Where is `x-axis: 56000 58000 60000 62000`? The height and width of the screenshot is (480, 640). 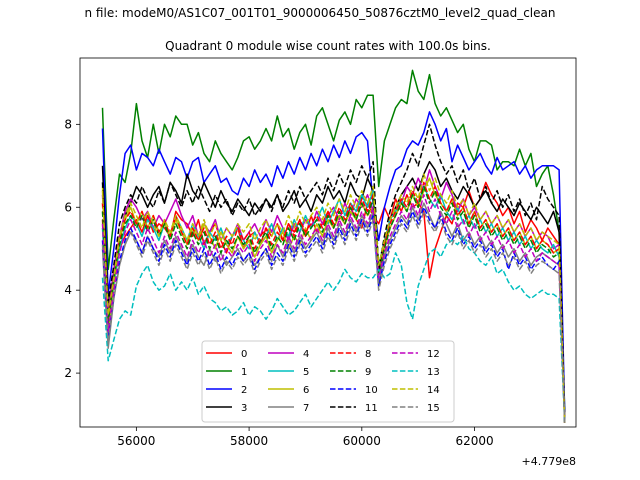 x-axis: 56000 58000 60000 62000 is located at coordinates (305, 437).